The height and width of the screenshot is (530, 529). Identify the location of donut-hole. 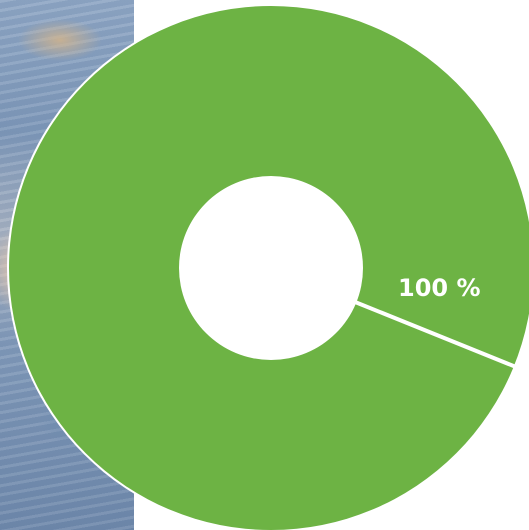
(271, 268).